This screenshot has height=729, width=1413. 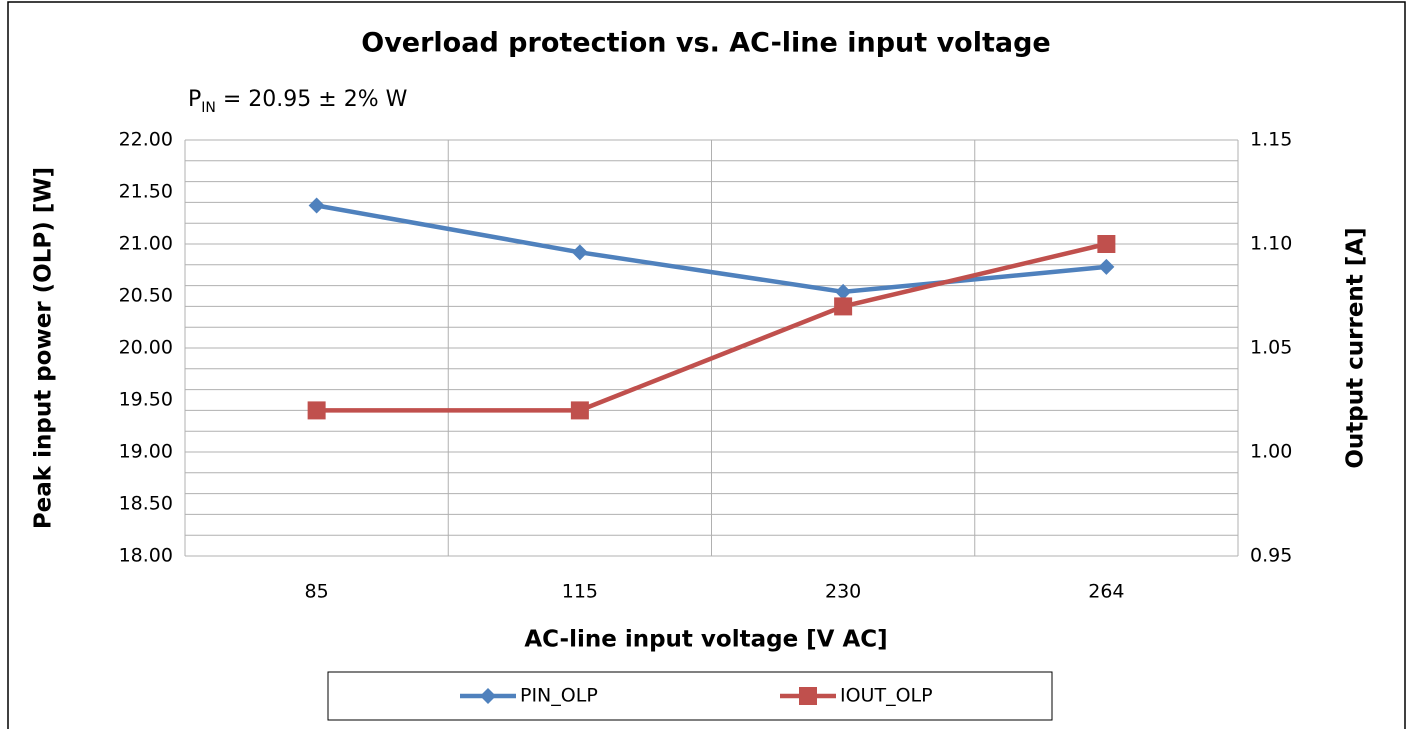 I want to click on y2-tick-label: 1.00, so click(x=1271, y=452).